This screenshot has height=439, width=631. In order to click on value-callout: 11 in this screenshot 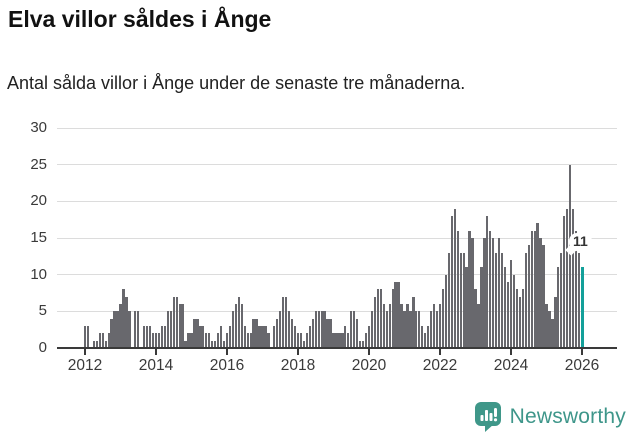, I will do `click(580, 242)`.